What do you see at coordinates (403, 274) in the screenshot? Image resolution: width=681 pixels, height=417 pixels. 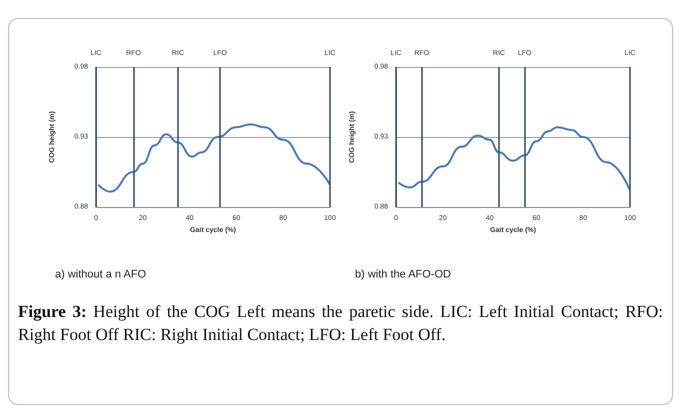 I see `text: b) with the AFO-OD` at bounding box center [403, 274].